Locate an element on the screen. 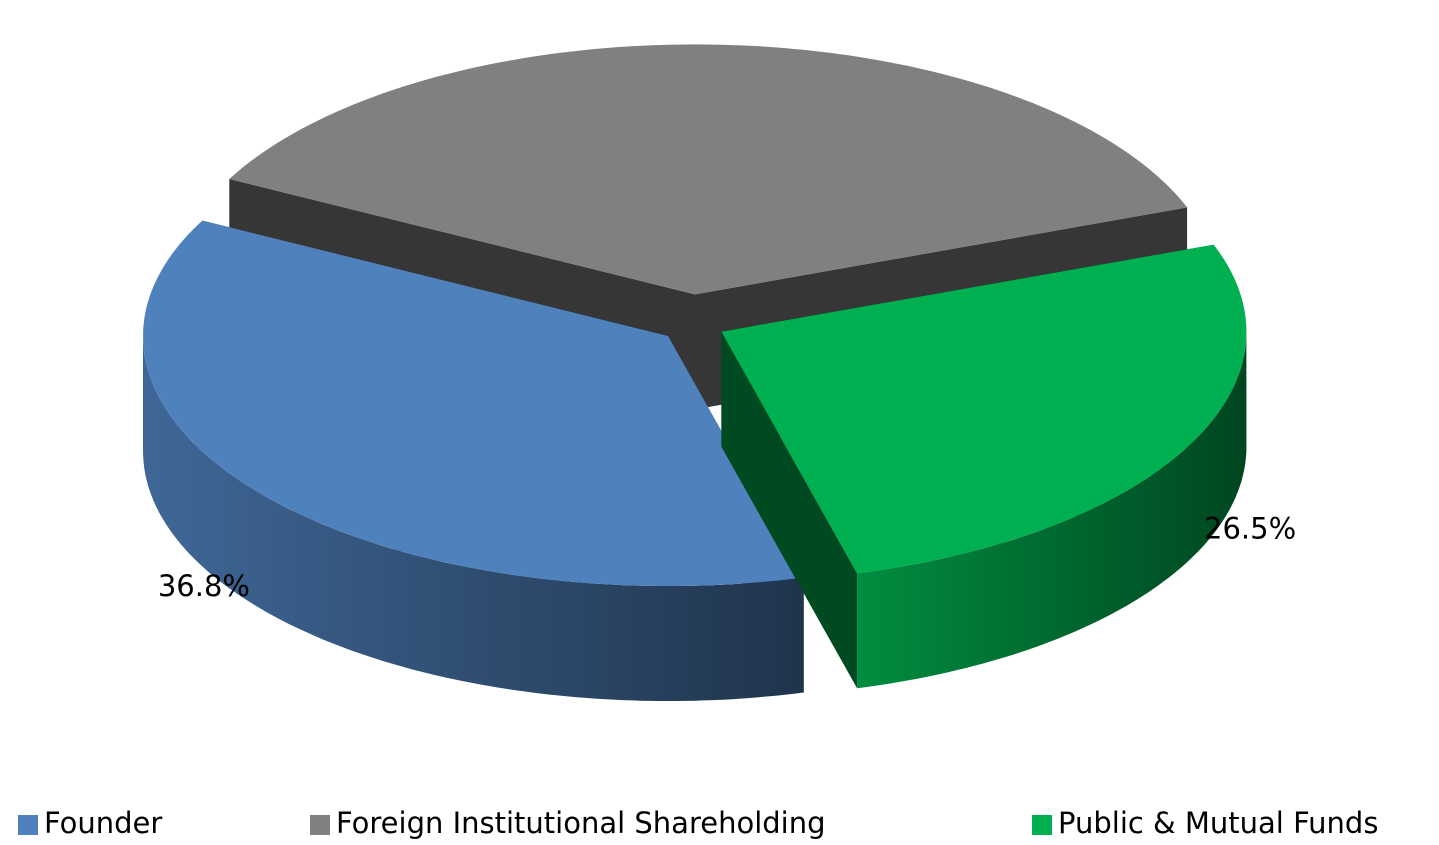  slice is located at coordinates (984, 409).